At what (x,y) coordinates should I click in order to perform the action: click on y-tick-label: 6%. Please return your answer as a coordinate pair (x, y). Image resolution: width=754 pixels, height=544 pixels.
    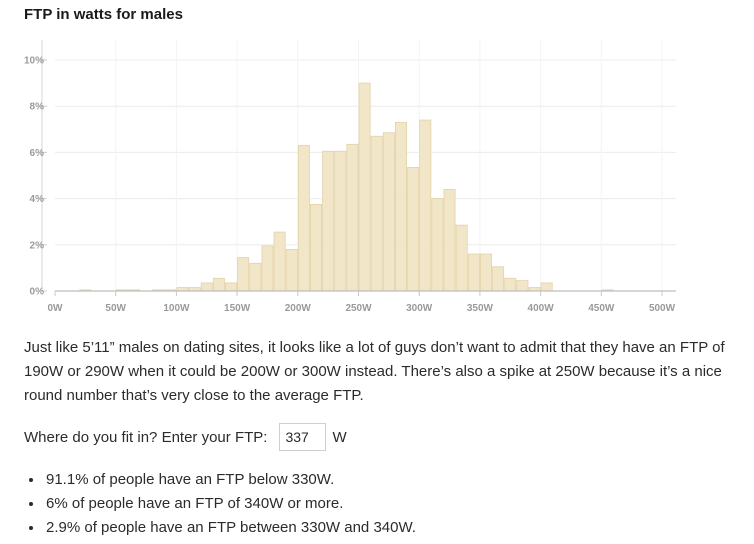
    Looking at the image, I should click on (37, 153).